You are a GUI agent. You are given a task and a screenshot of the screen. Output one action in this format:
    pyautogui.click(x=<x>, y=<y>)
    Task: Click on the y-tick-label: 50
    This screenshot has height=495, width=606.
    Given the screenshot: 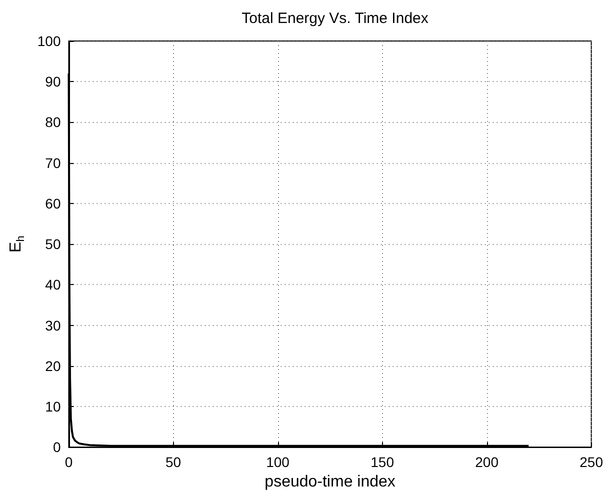 What is the action you would take?
    pyautogui.click(x=53, y=244)
    